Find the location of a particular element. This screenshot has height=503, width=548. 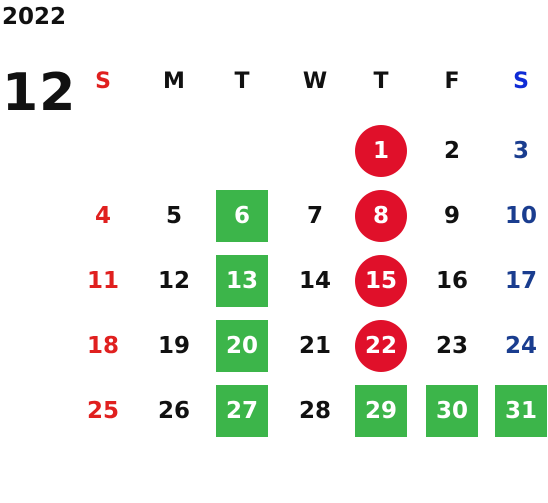

day-25: 25 is located at coordinates (102, 411).